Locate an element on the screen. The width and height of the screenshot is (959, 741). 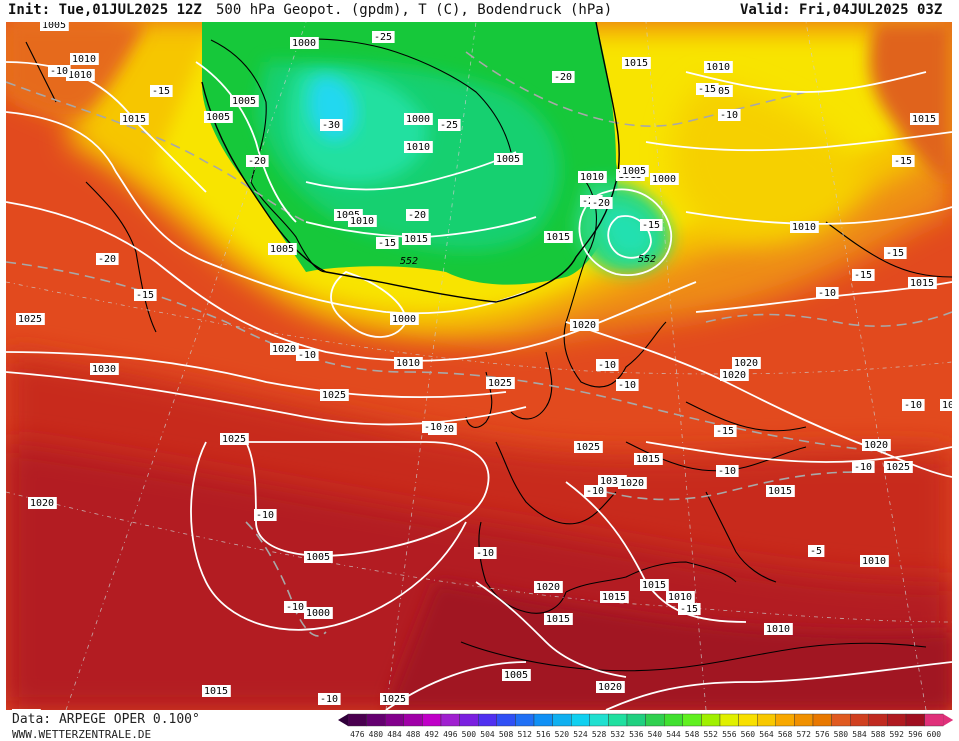
isobar-label: 1030 is located at coordinates (104, 369).